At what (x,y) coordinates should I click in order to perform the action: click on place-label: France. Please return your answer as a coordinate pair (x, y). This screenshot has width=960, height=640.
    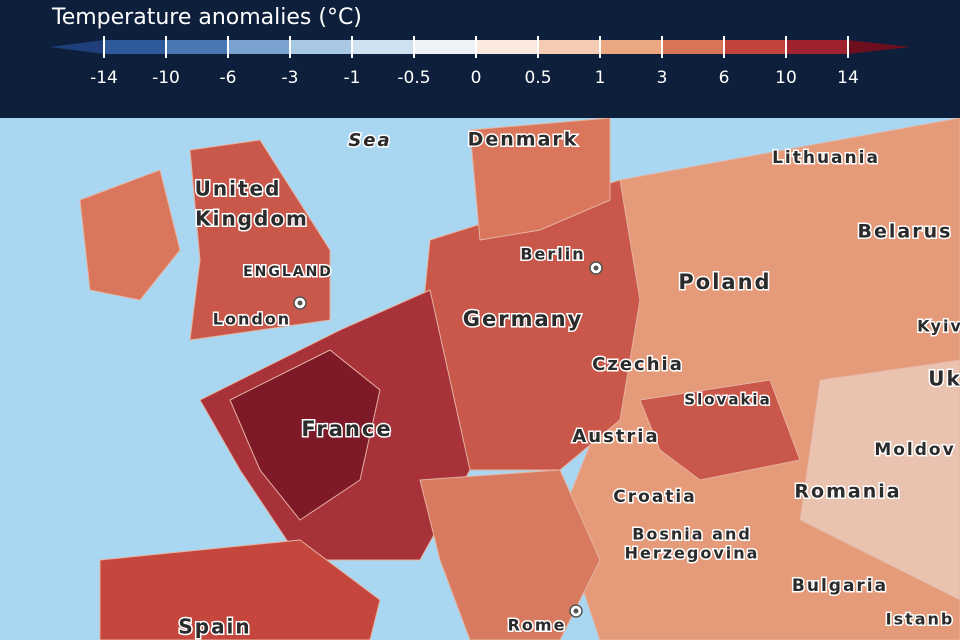
    Looking at the image, I should click on (346, 429).